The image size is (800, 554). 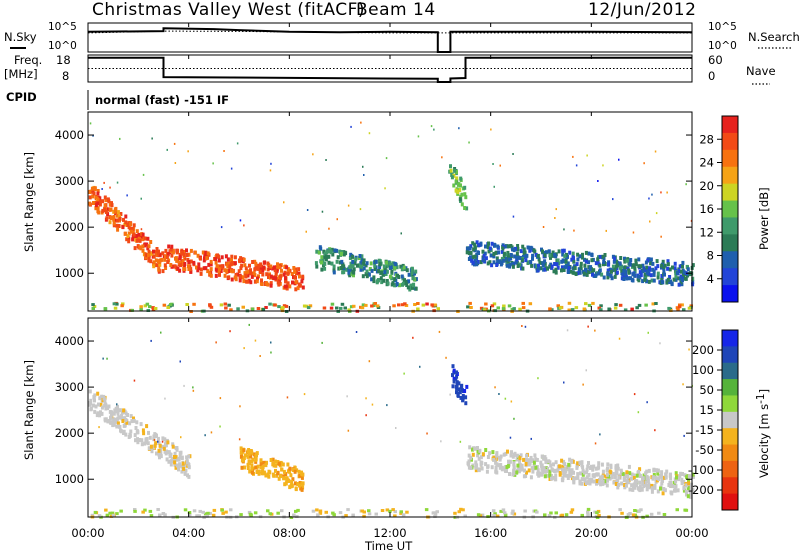 What do you see at coordinates (706, 209) in the screenshot?
I see `colorbar-tick-label: 16` at bounding box center [706, 209].